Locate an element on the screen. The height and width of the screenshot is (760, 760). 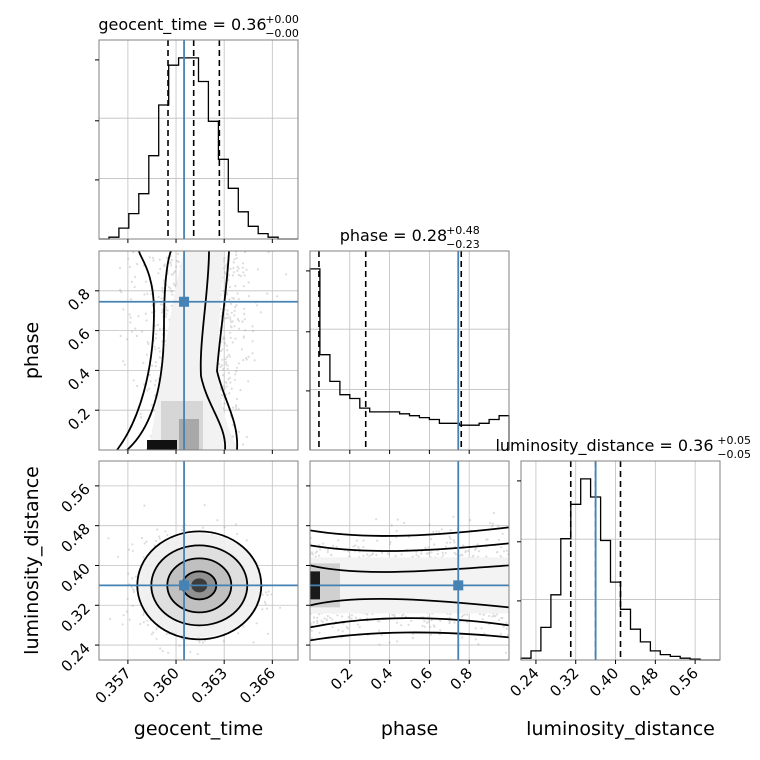
title-sup-luminosity_distance: +0.05 is located at coordinates (734, 440).